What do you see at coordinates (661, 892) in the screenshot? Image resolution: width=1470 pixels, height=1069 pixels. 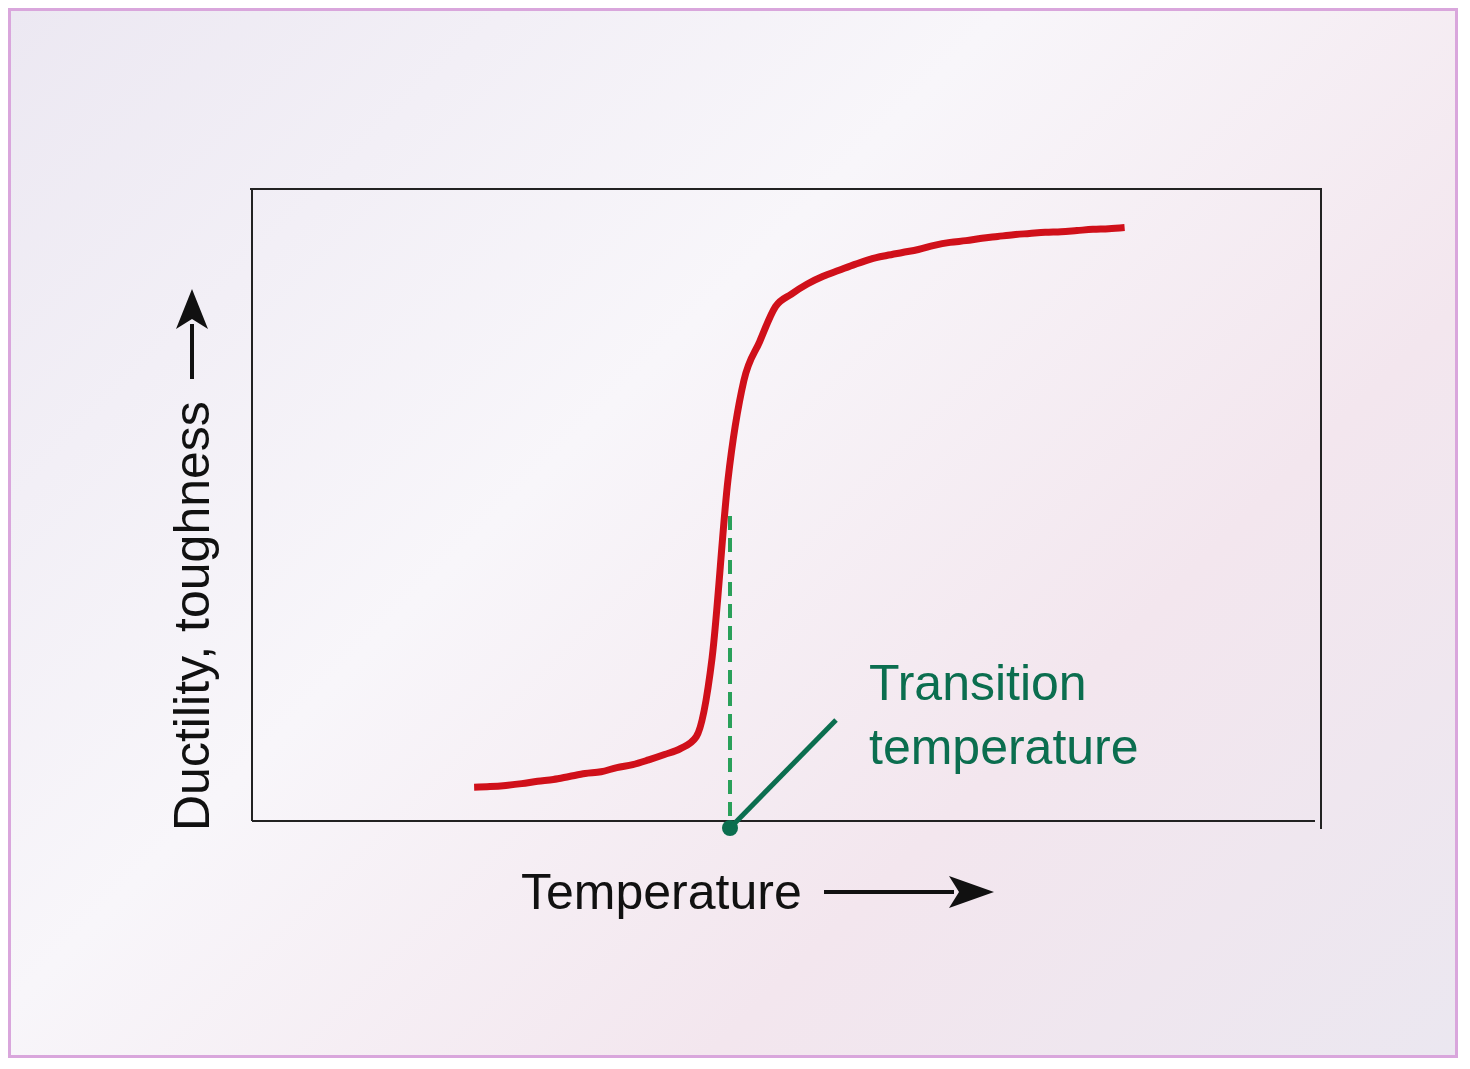 I see `x-axis-title: Temperature` at bounding box center [661, 892].